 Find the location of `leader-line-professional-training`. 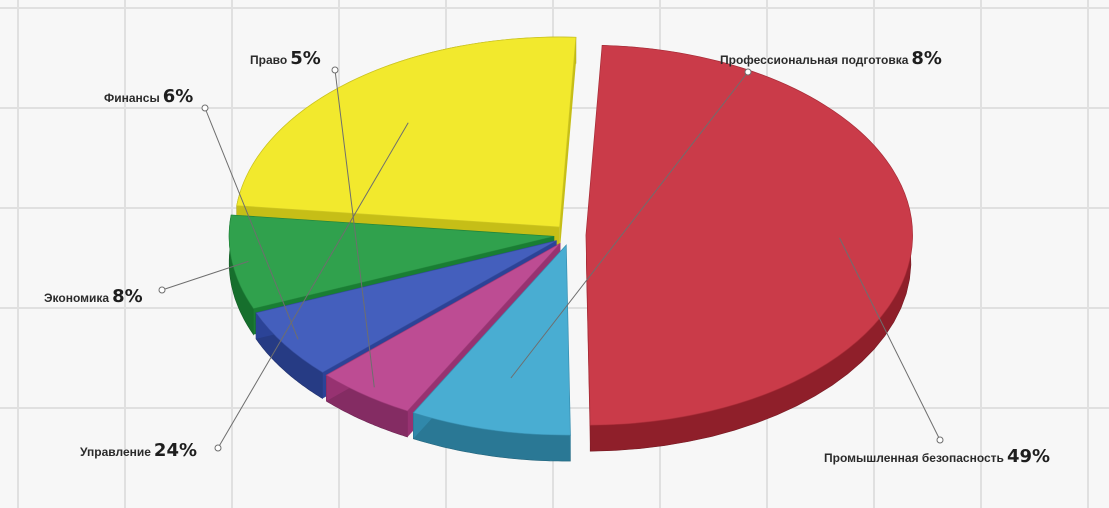

leader-line-professional-training is located at coordinates (629, 225).